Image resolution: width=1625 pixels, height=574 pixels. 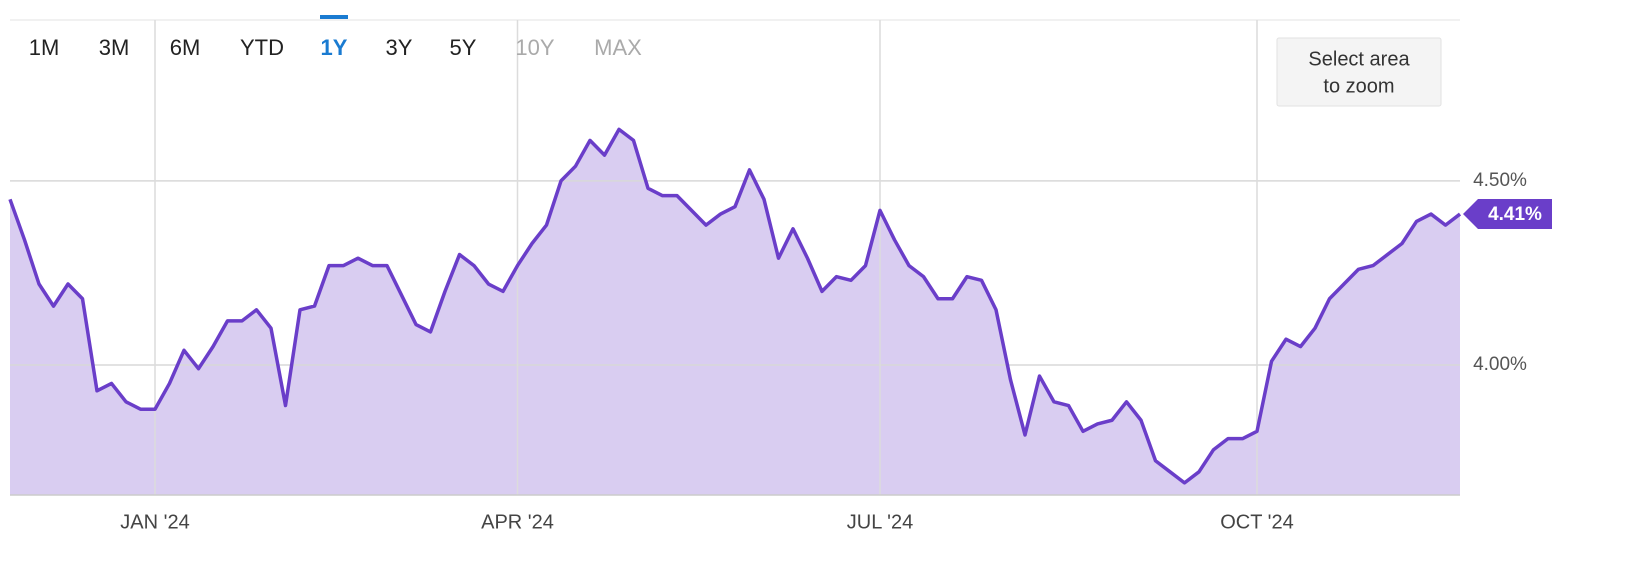 What do you see at coordinates (1256, 522) in the screenshot?
I see `x-tick-label: OCT '24` at bounding box center [1256, 522].